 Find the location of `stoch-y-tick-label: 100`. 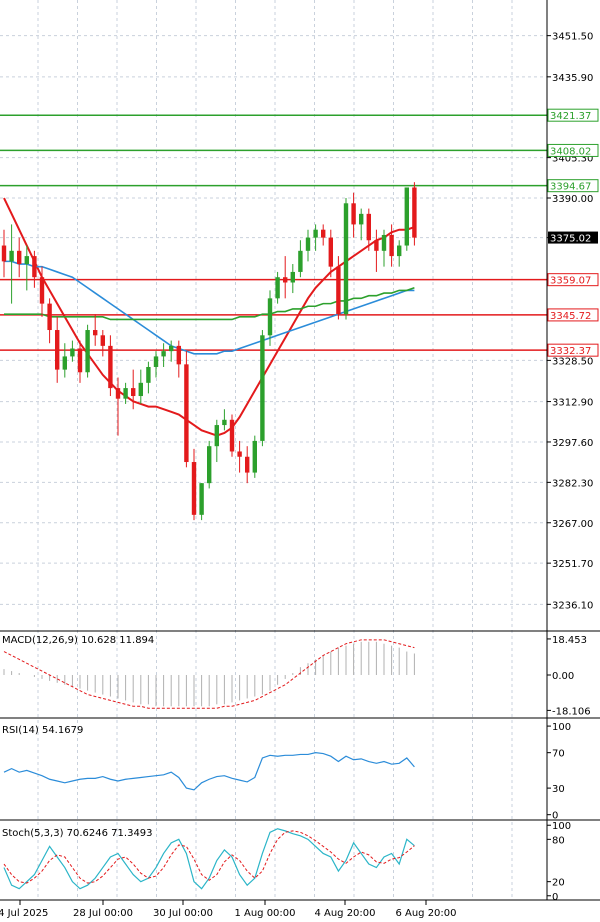

stoch-y-tick-label: 100 is located at coordinates (561, 826).